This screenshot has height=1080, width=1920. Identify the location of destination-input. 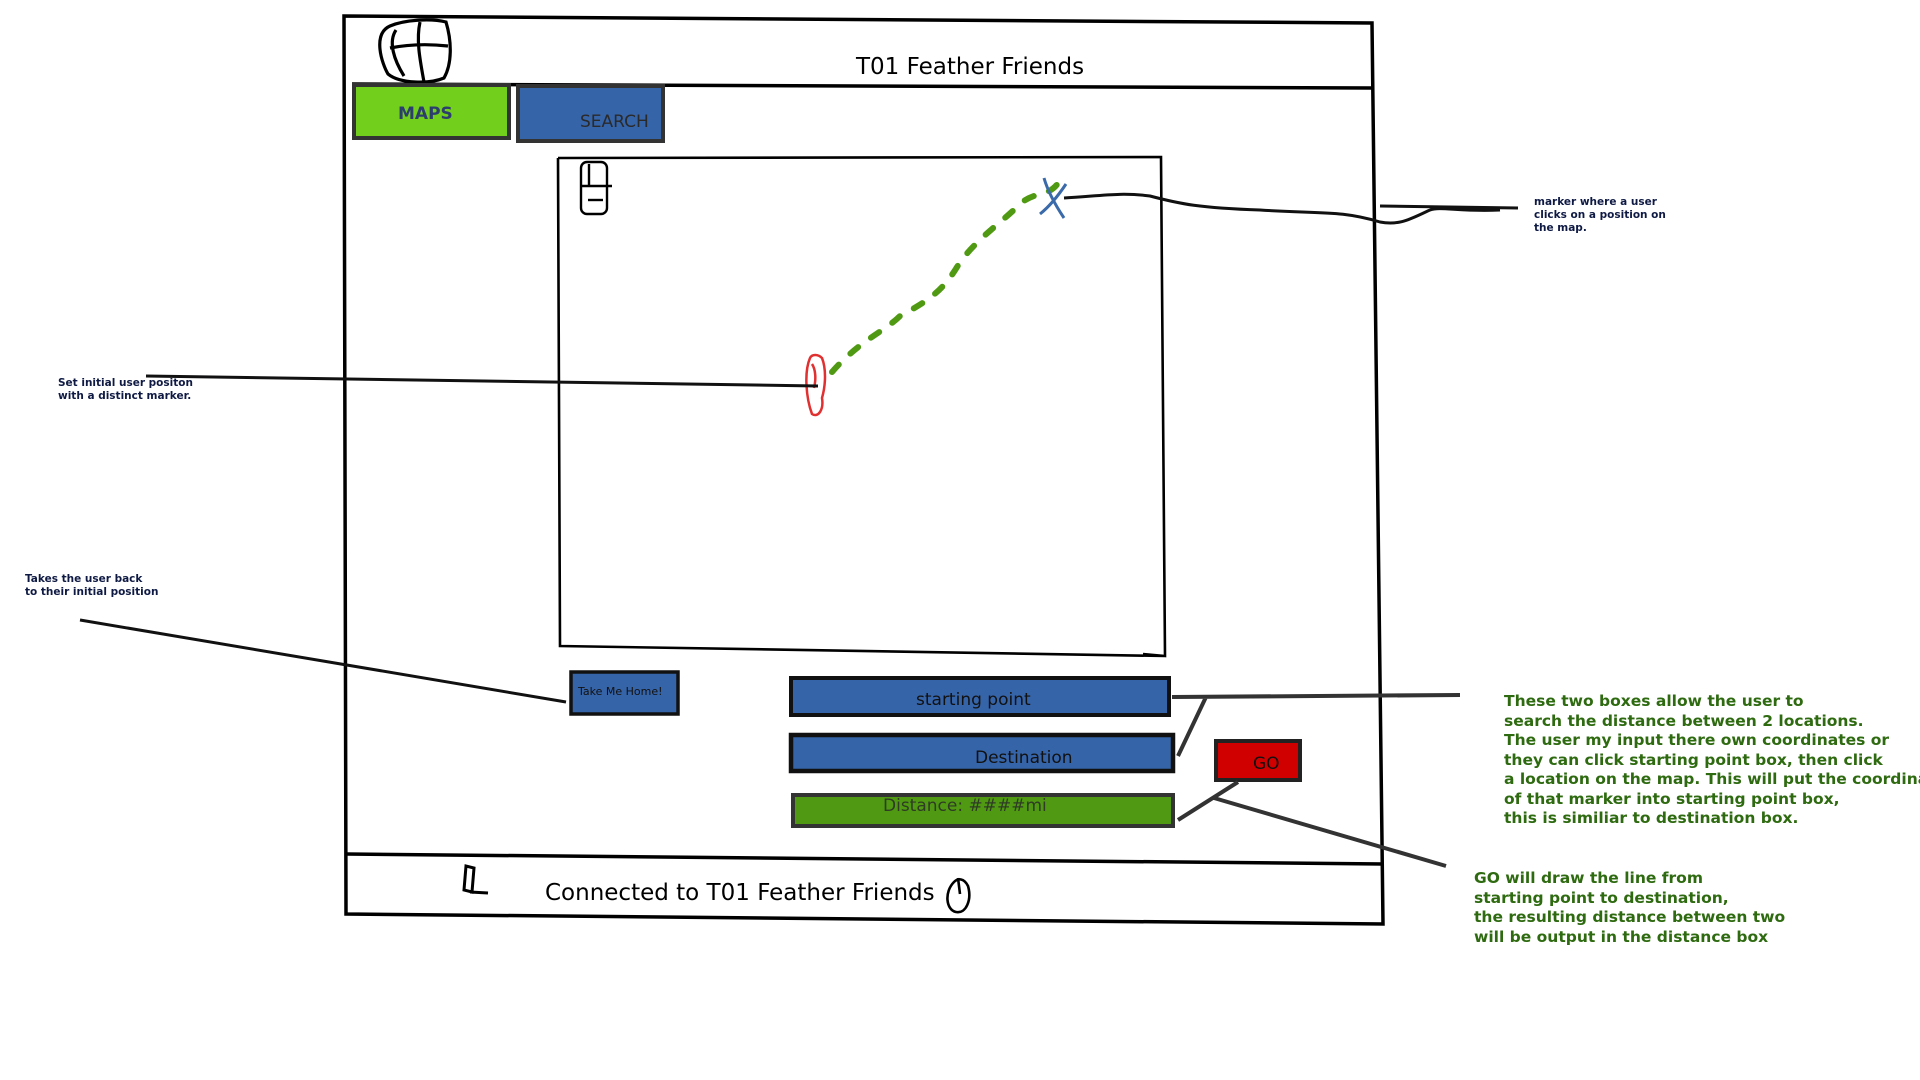
(982, 753).